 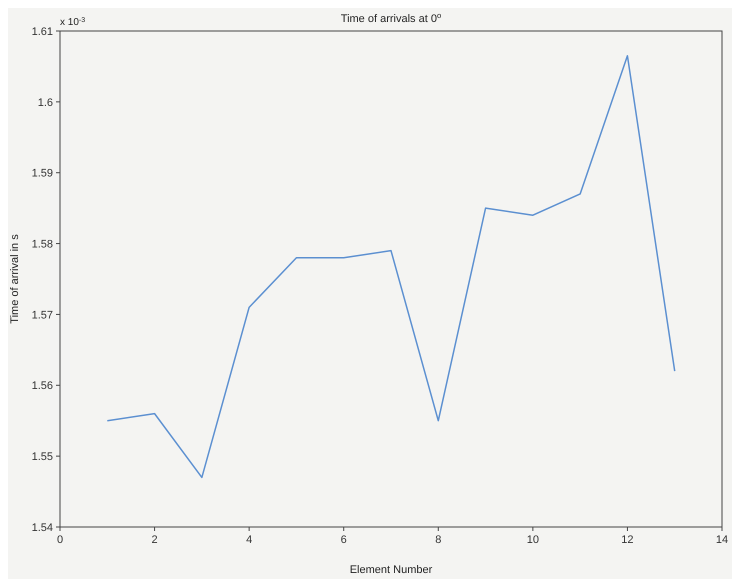 I want to click on y-tick-label: 1.59, so click(x=42, y=174).